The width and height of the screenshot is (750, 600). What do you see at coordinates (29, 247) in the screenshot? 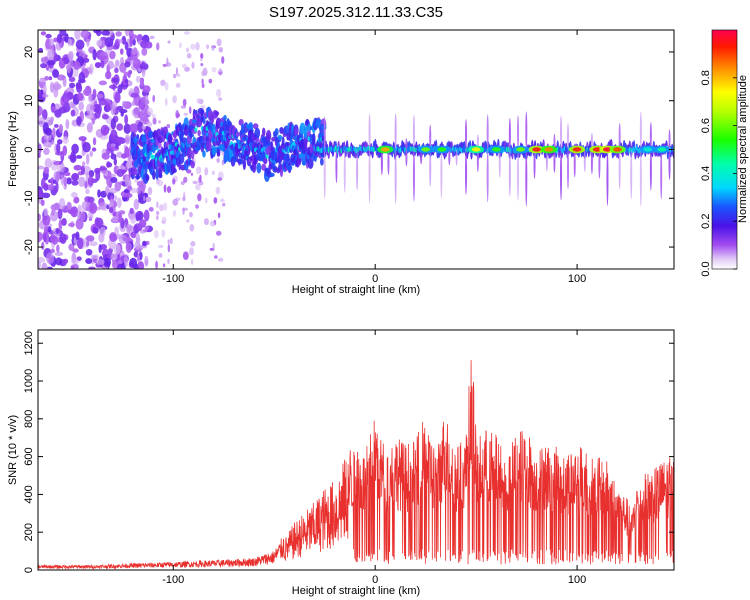
I see `spectrogram-y-tick-label: -20` at bounding box center [29, 247].